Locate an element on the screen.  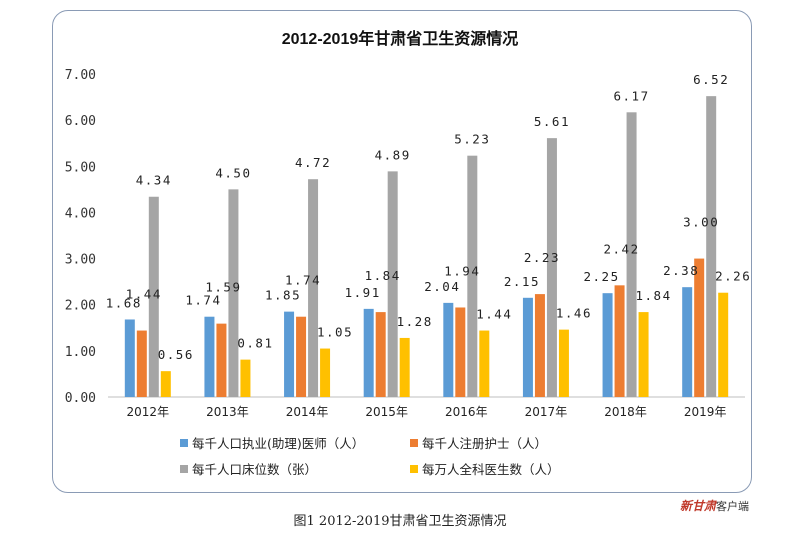
bar-value-label: 1.59 is located at coordinates (223, 287).